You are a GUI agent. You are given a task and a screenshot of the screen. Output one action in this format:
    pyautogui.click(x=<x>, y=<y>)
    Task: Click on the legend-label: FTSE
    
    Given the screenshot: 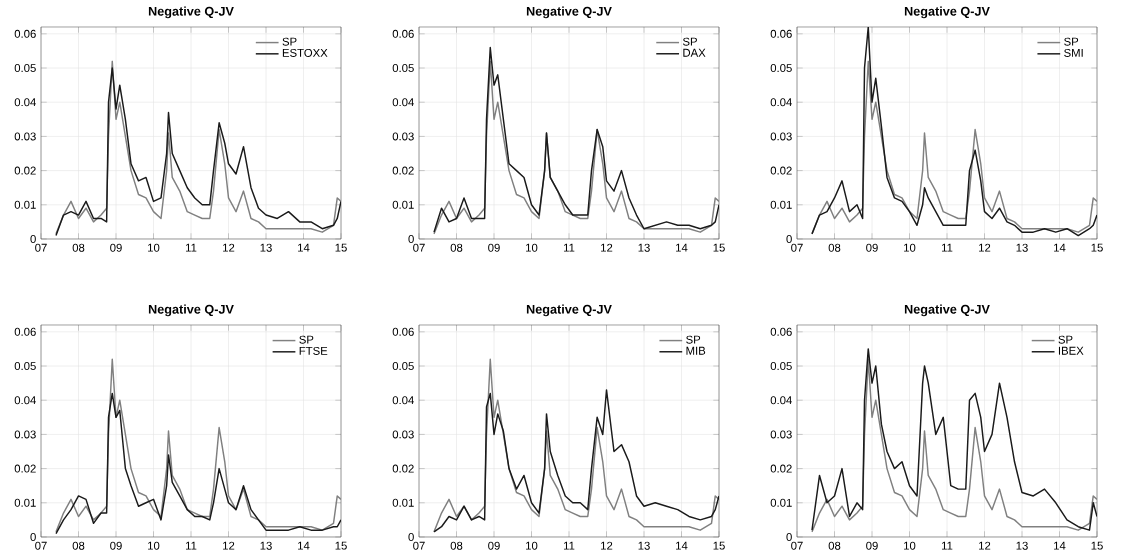 What is the action you would take?
    pyautogui.click(x=313, y=350)
    